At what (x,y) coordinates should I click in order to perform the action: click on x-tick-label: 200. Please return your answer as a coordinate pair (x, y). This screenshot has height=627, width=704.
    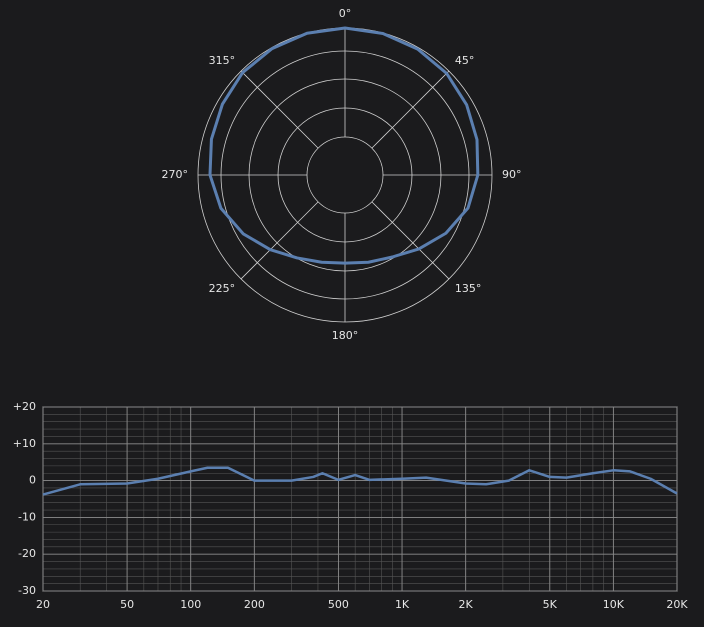
    Looking at the image, I should click on (254, 604).